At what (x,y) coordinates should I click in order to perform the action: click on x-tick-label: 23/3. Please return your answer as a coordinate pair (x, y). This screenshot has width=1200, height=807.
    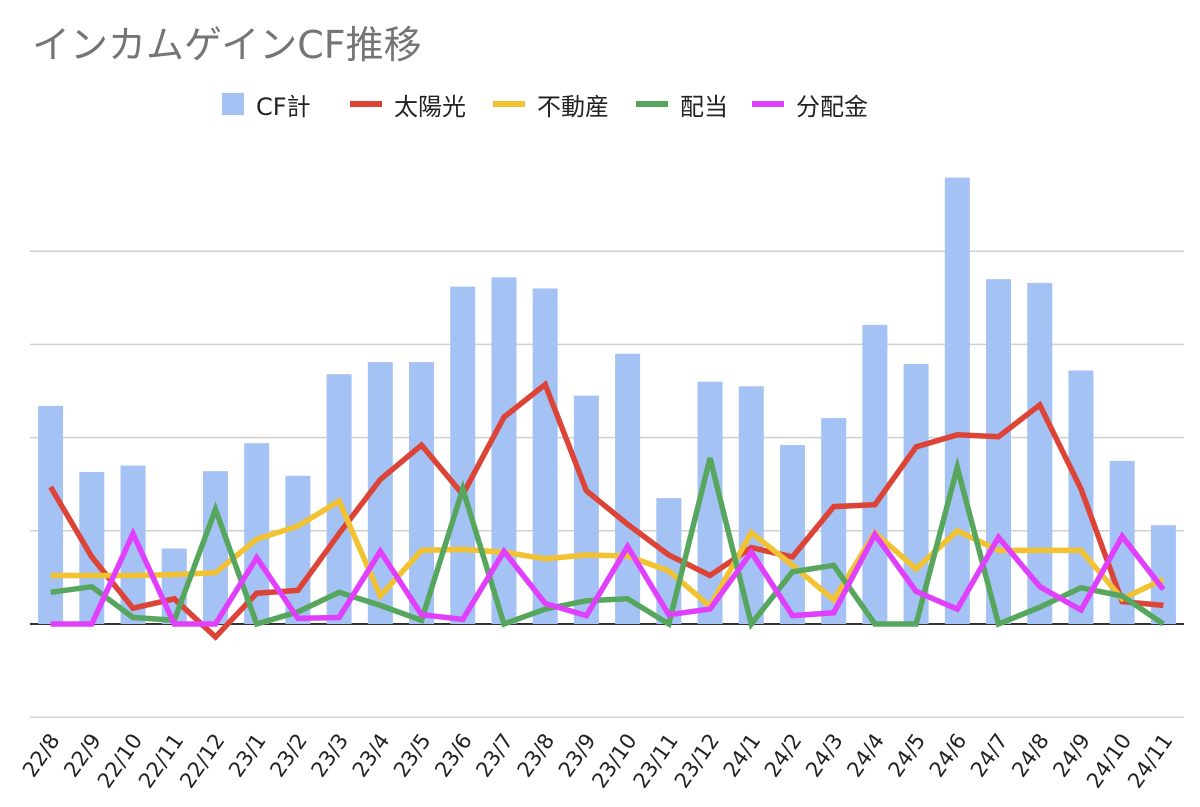
    Looking at the image, I should click on (329, 755).